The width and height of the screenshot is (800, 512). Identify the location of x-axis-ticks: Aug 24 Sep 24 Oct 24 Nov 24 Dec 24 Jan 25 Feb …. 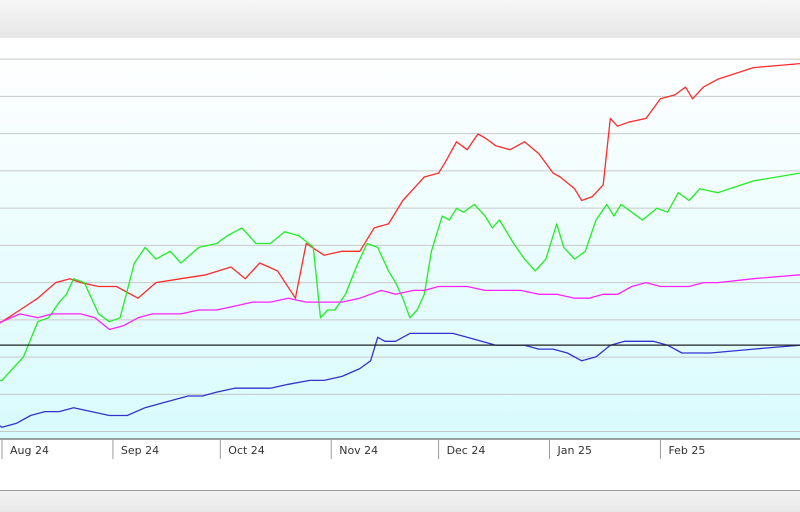
(353, 449).